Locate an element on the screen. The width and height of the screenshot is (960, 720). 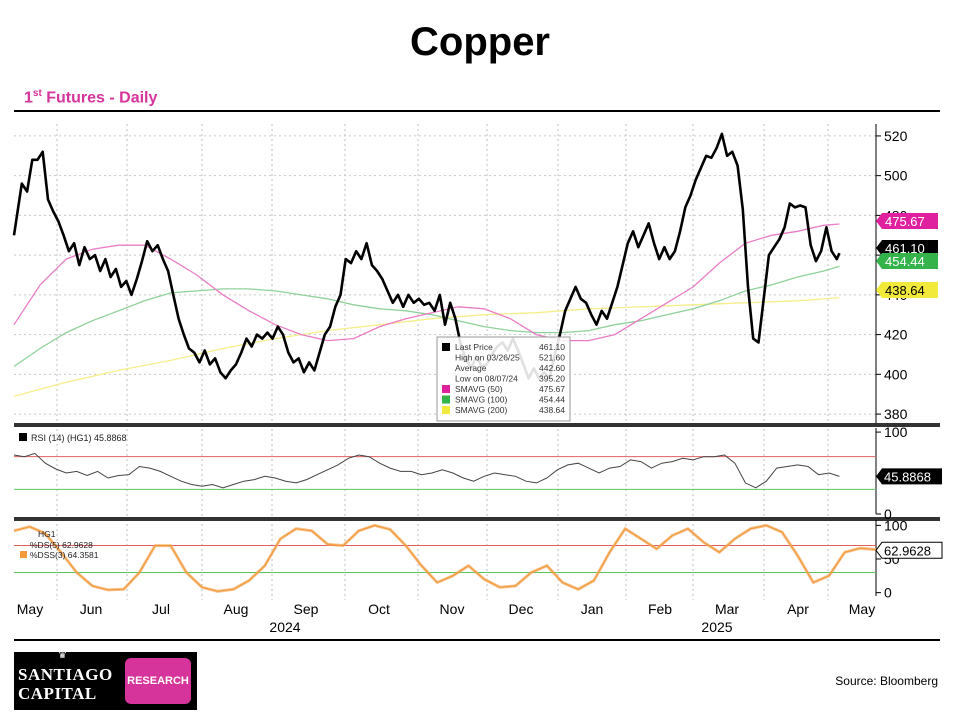
subtitle-rest: Futures - Daily is located at coordinates (99, 98).